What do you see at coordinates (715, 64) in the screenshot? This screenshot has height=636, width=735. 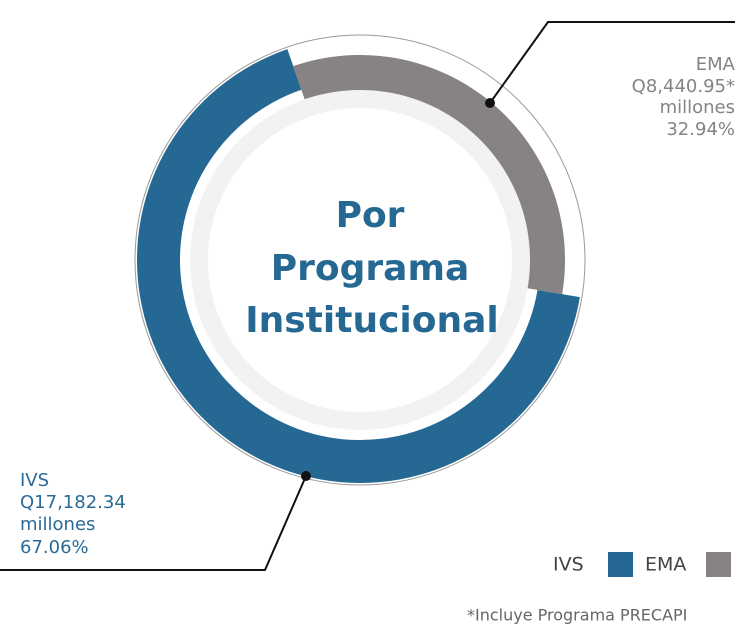 I see `slice-label: EMA` at bounding box center [715, 64].